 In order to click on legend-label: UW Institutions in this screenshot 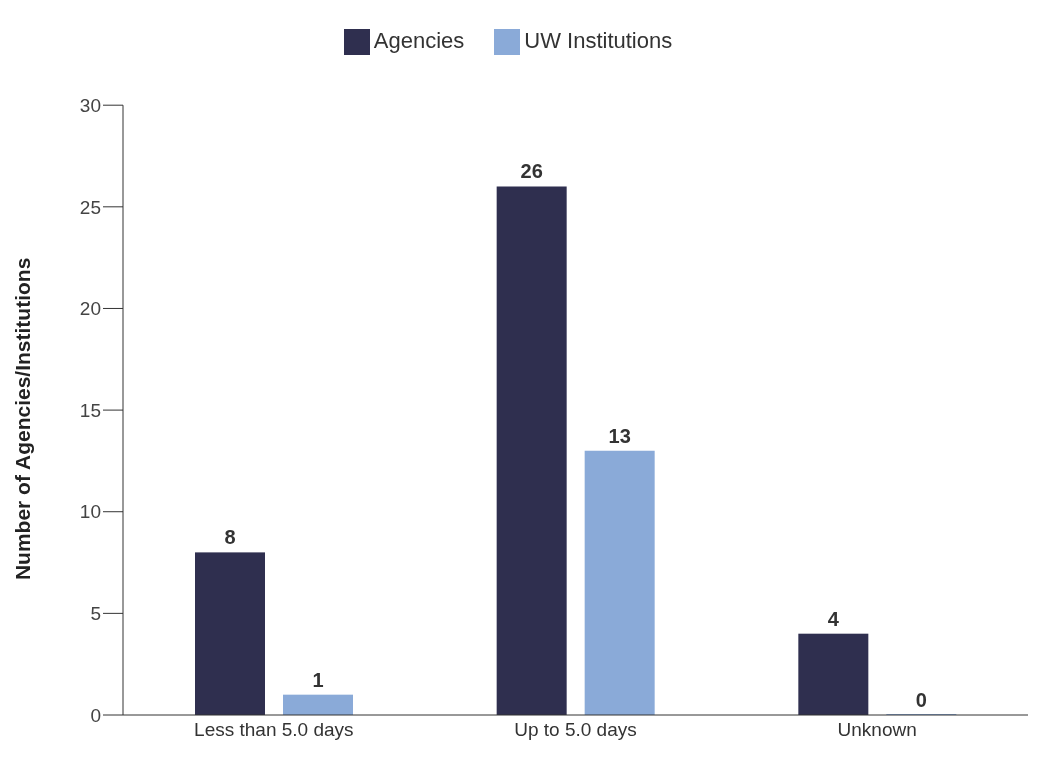, I will do `click(598, 40)`.